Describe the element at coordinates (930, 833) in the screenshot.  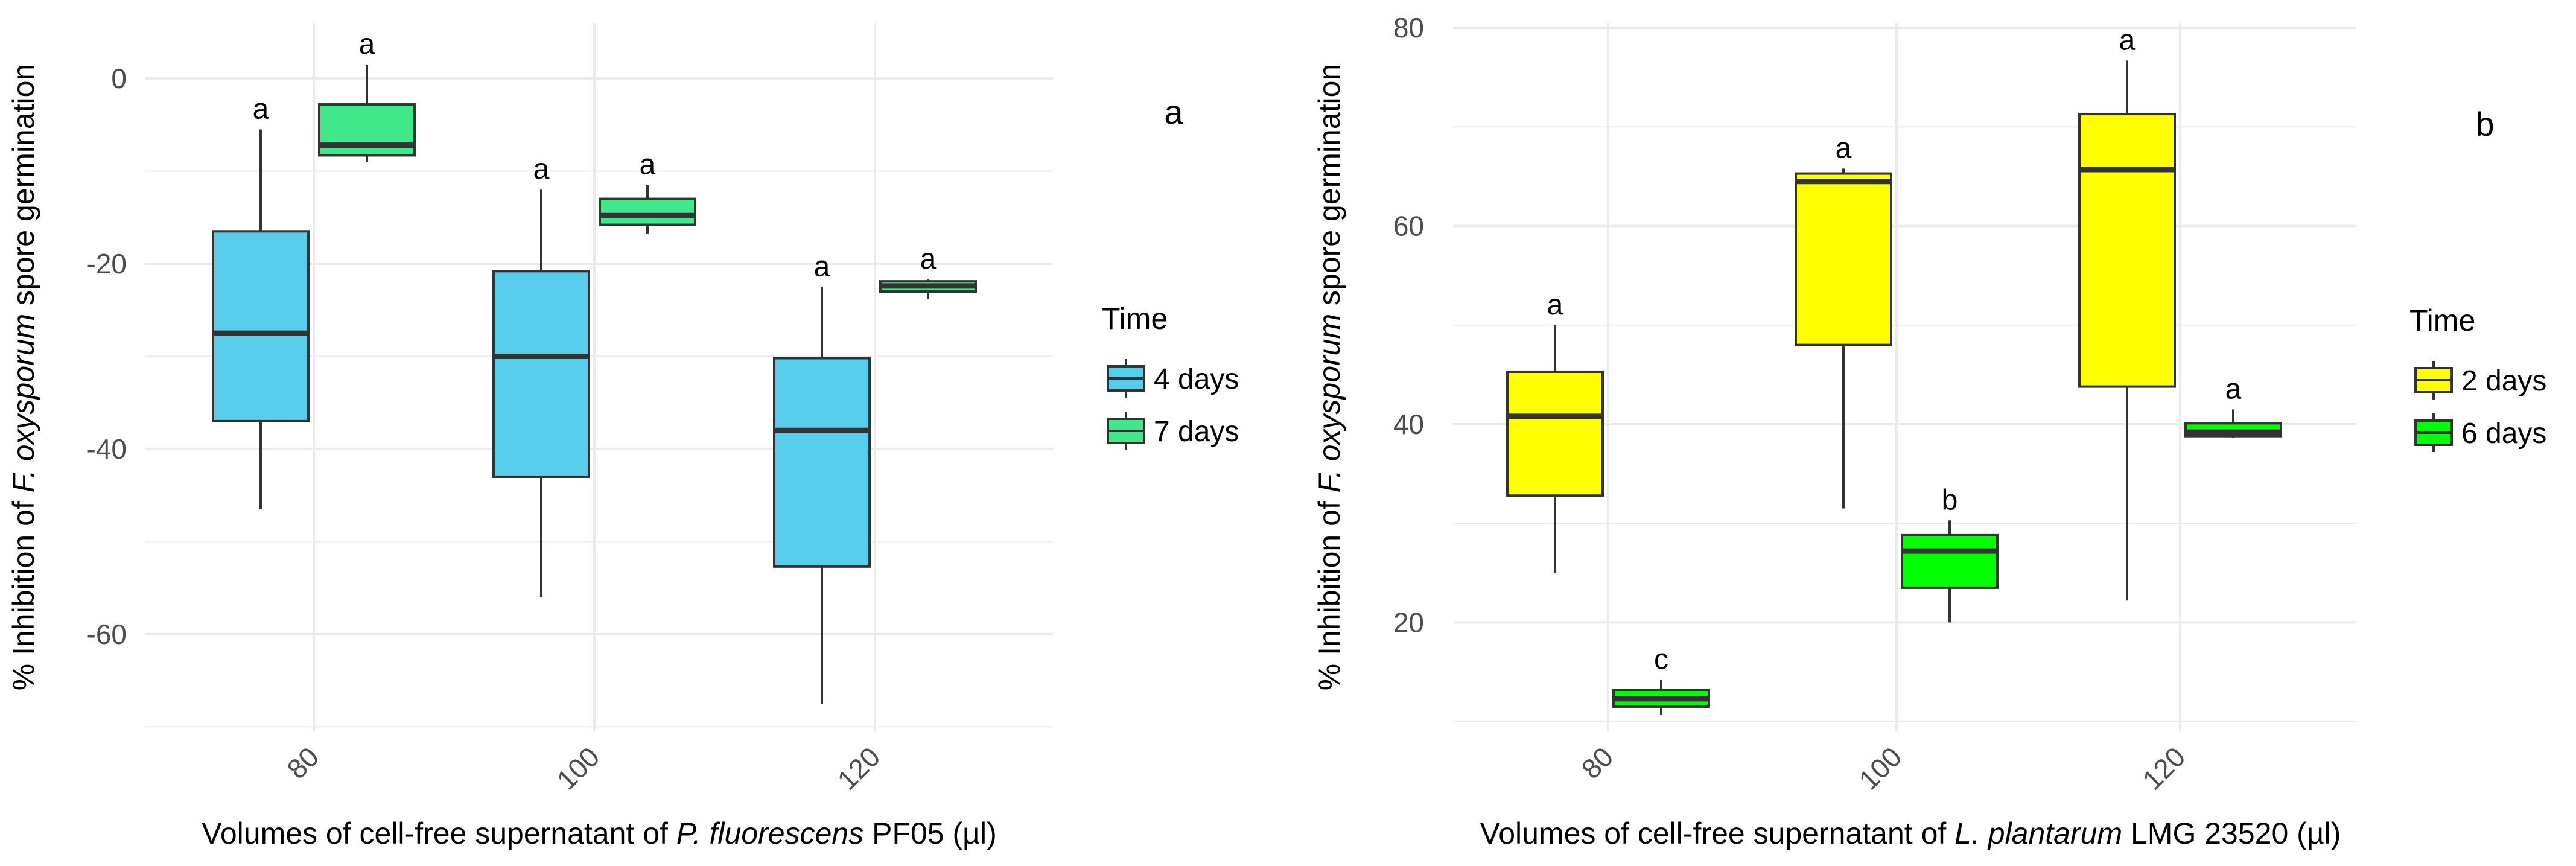
I see `x-axis-title-post: PF05 (µl)` at that location.